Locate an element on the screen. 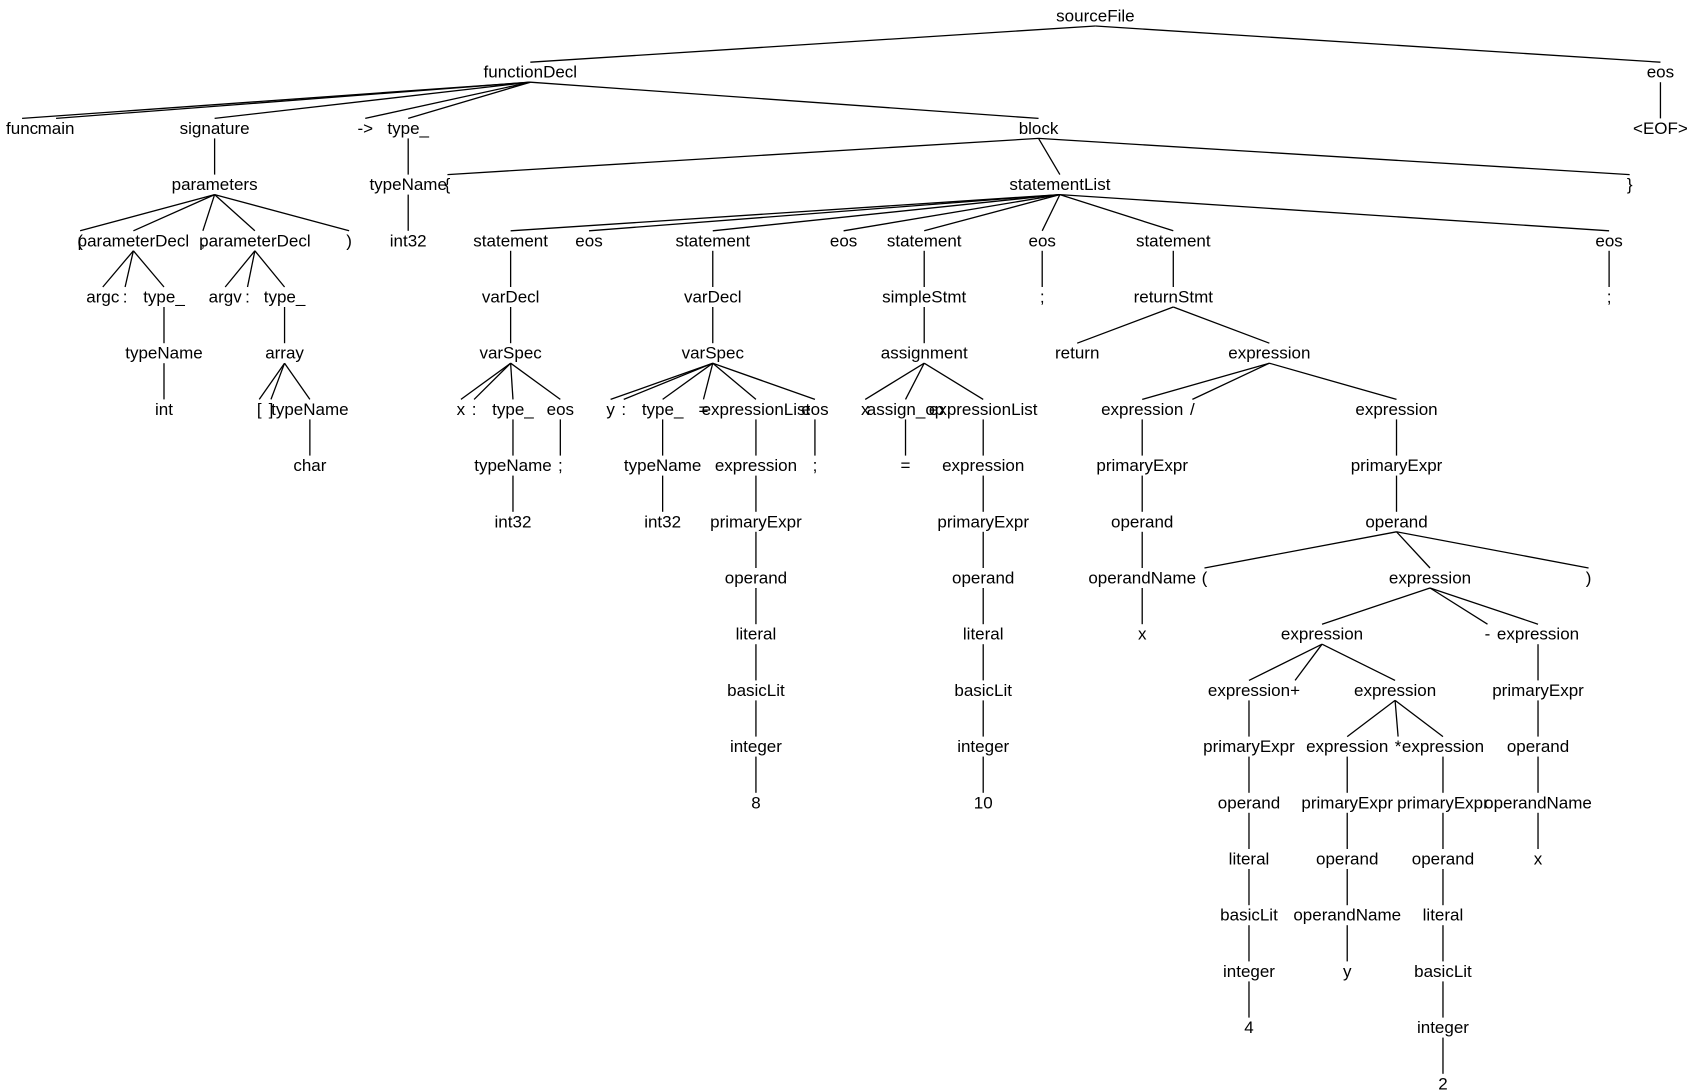  tree-node-char: char is located at coordinates (309, 465).